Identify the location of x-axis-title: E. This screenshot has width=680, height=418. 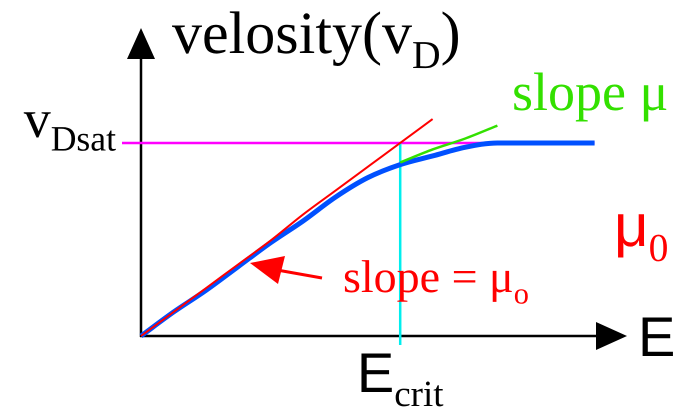
(657, 336).